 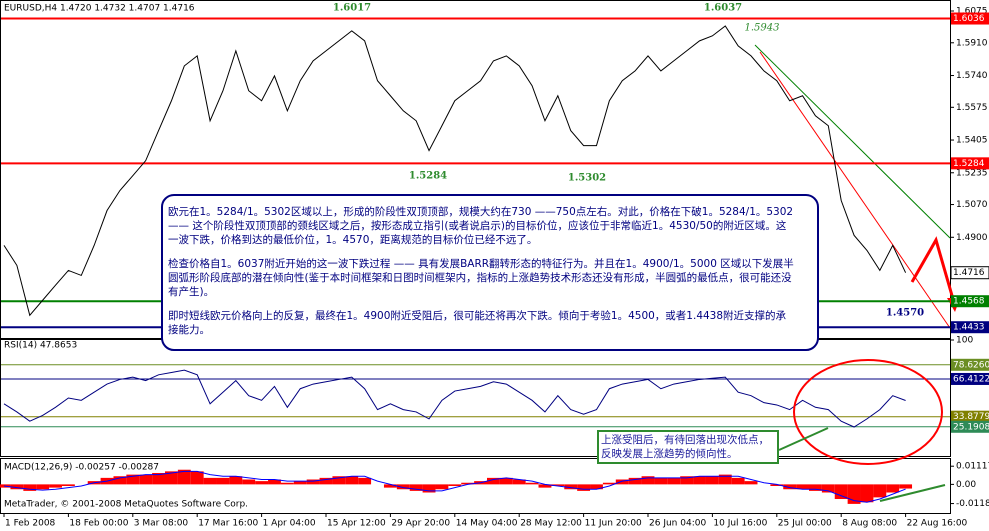 I want to click on current-price-box, so click(x=969, y=273).